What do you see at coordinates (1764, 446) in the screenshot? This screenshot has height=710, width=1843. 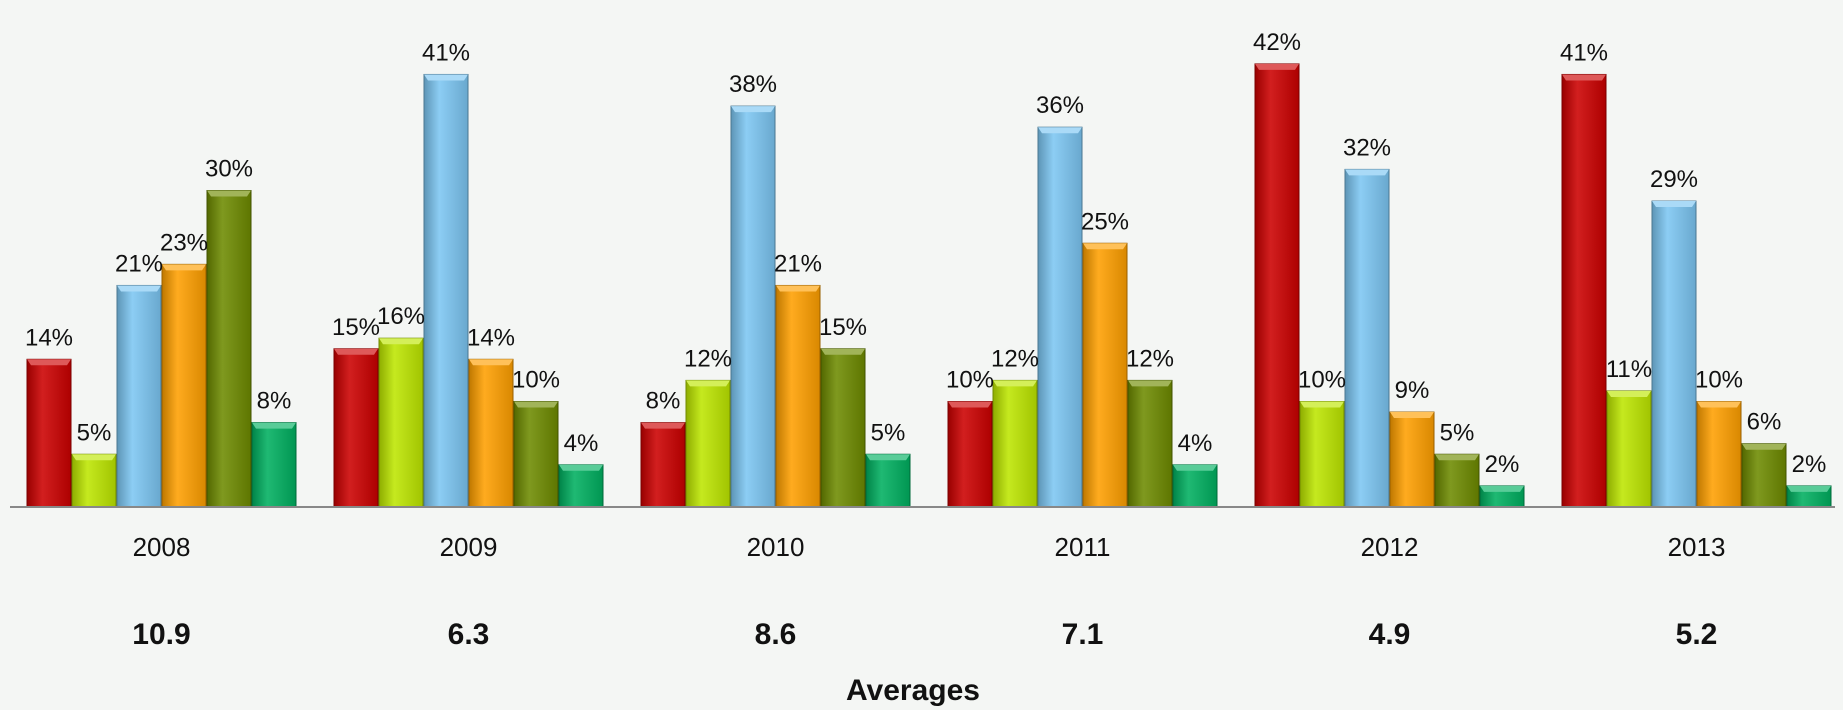 I see `bar-cap-2013-s5` at bounding box center [1764, 446].